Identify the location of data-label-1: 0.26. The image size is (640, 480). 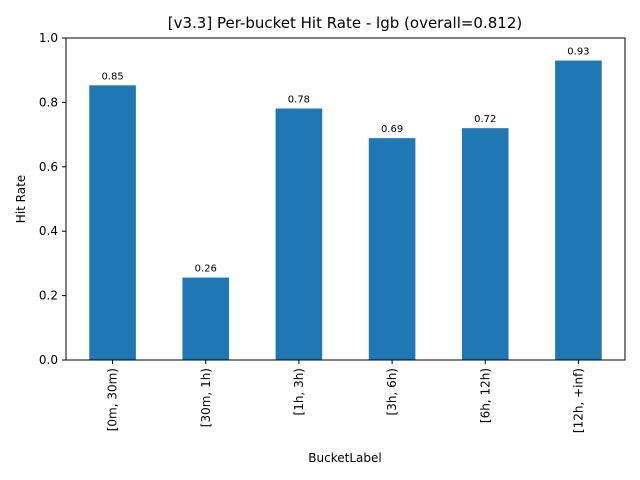
(206, 269).